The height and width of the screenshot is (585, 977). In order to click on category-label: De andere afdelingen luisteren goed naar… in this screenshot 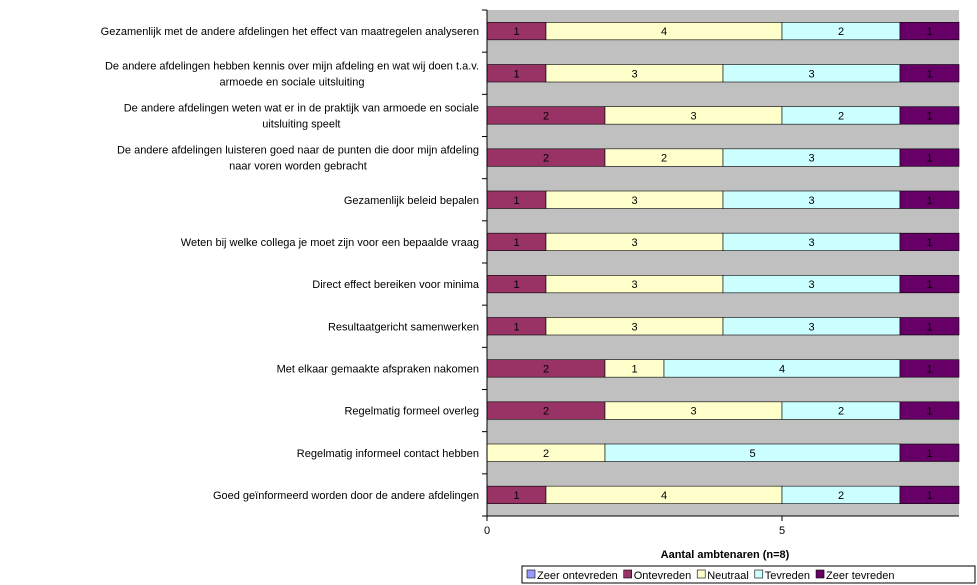, I will do `click(298, 151)`.